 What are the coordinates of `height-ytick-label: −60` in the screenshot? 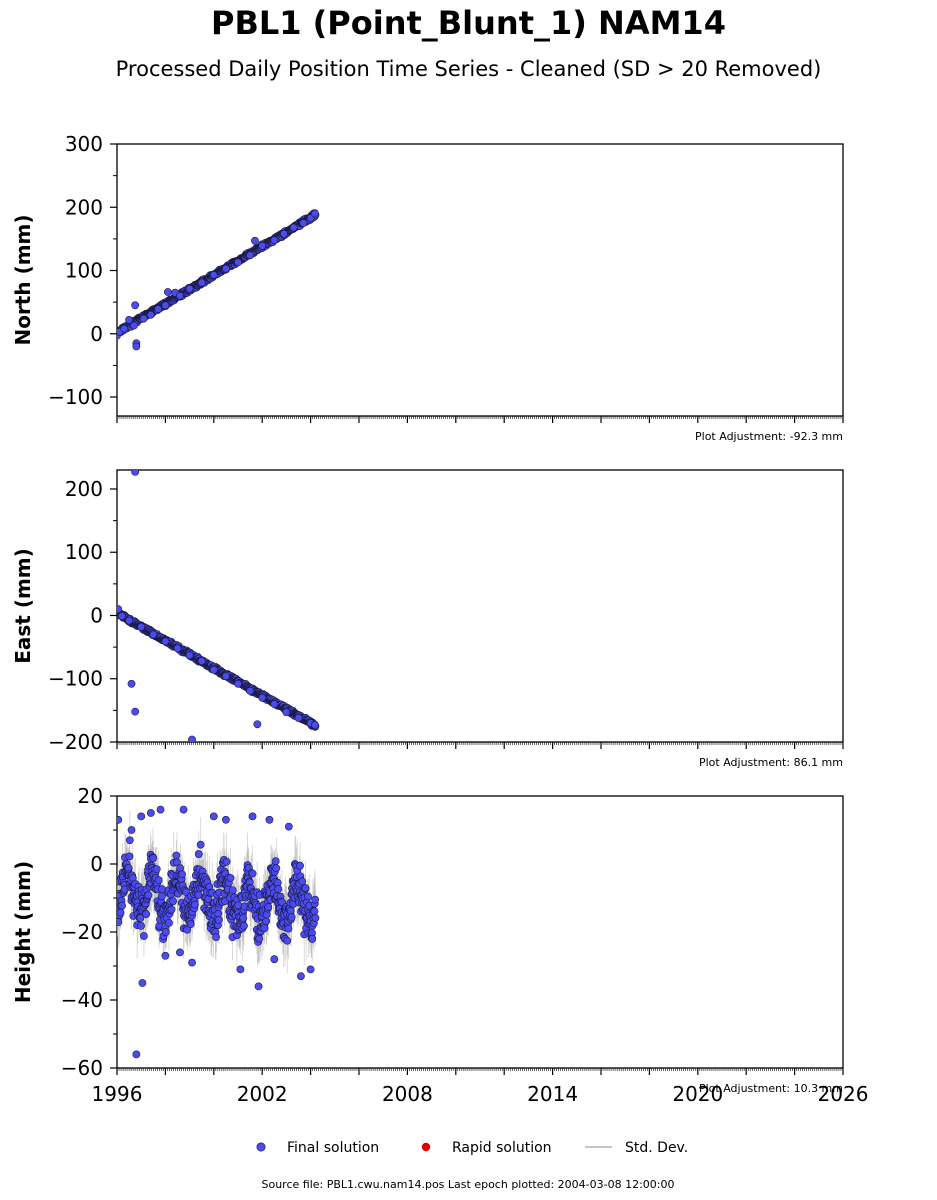 It's located at (82, 1068).